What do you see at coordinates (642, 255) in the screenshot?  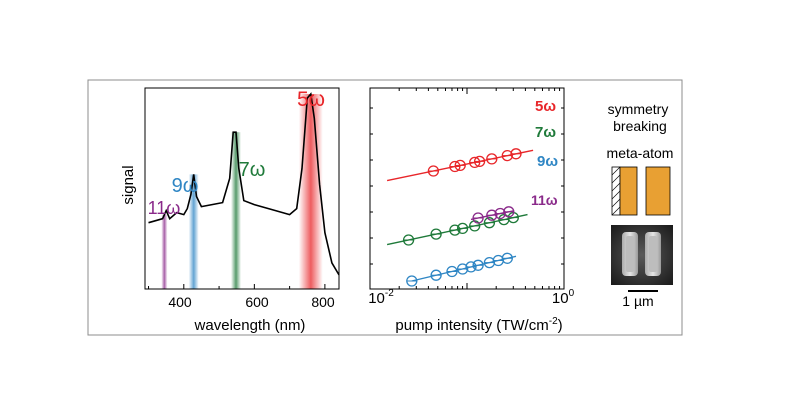 I see `sem-image` at bounding box center [642, 255].